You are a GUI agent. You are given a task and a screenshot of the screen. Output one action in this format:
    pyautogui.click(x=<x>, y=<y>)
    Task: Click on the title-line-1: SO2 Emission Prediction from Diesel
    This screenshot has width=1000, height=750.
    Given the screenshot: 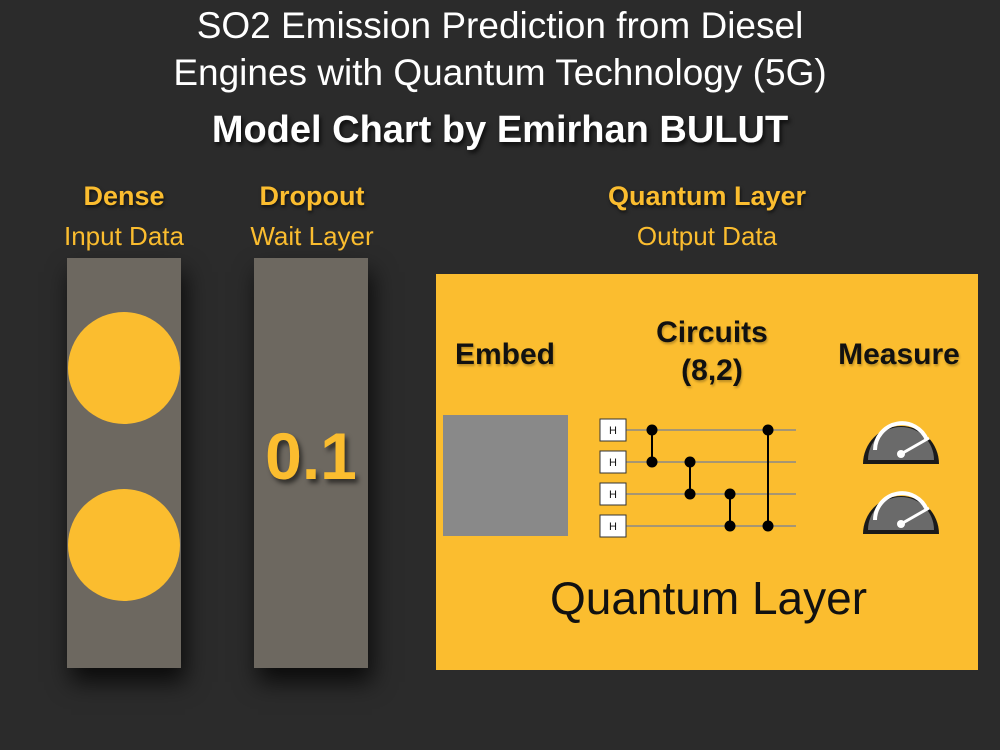 What is the action you would take?
    pyautogui.click(x=500, y=25)
    